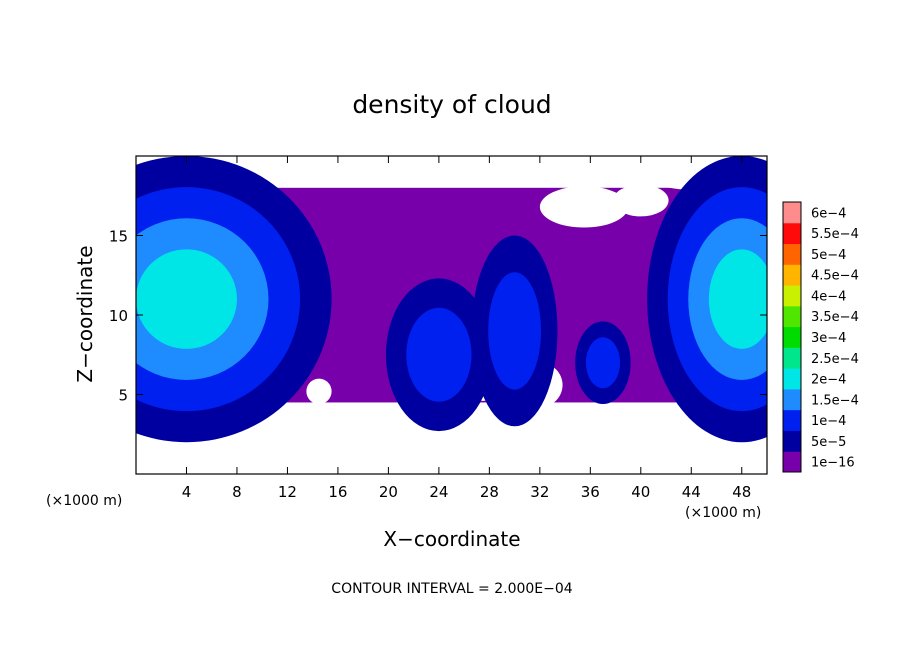 The height and width of the screenshot is (659, 904). I want to click on colorbar-label: 1e−4, so click(828, 421).